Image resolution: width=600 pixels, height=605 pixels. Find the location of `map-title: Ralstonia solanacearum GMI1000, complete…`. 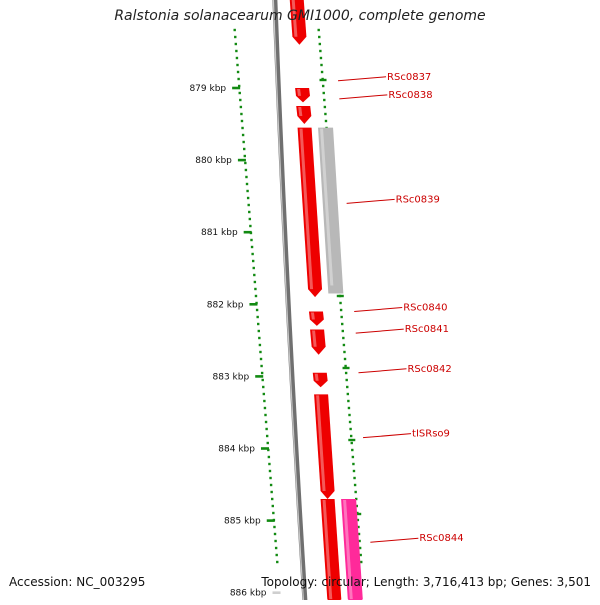

map-title: Ralstonia solanacearum GMI1000, complete… is located at coordinates (300, 16).